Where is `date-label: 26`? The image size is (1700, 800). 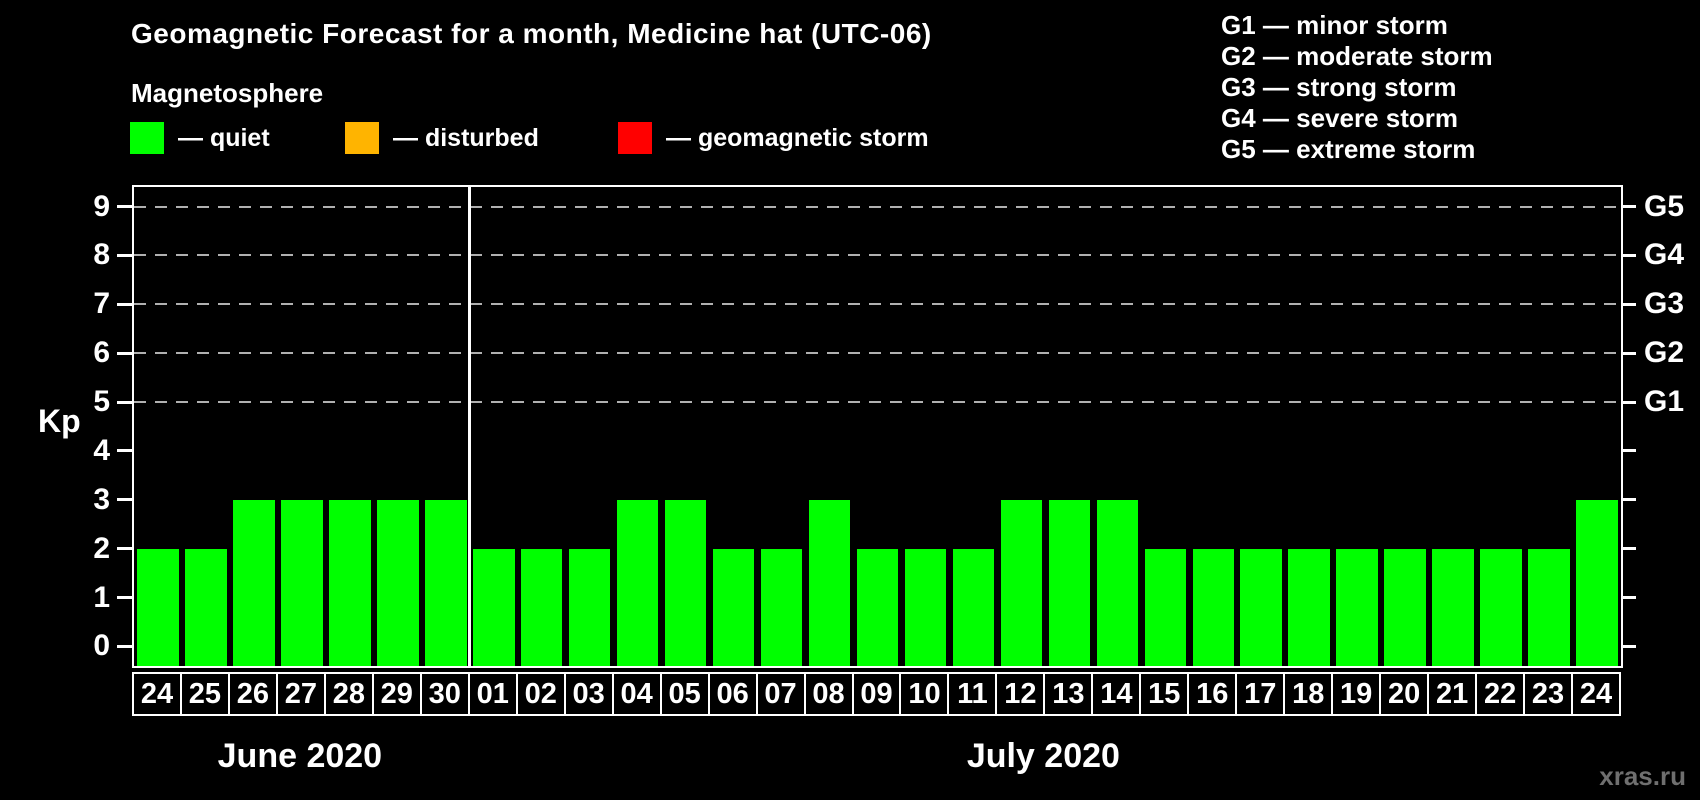
date-label: 26 is located at coordinates (252, 694).